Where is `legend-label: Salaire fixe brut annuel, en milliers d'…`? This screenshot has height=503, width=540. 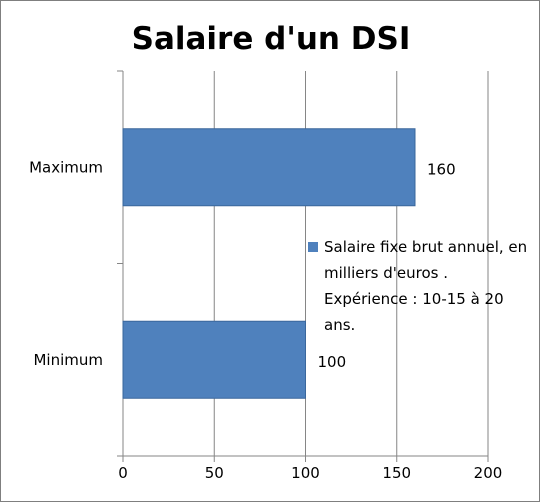
legend-label: Salaire fixe brut annuel, en milliers d'… is located at coordinates (426, 286).